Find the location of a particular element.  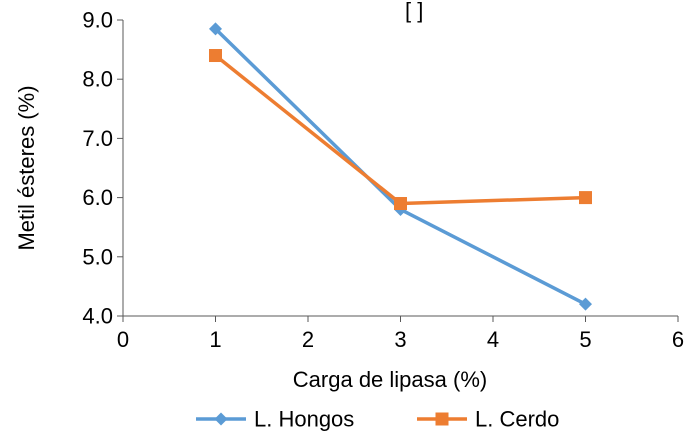

legend-item: L. Cerdo is located at coordinates (488, 419).